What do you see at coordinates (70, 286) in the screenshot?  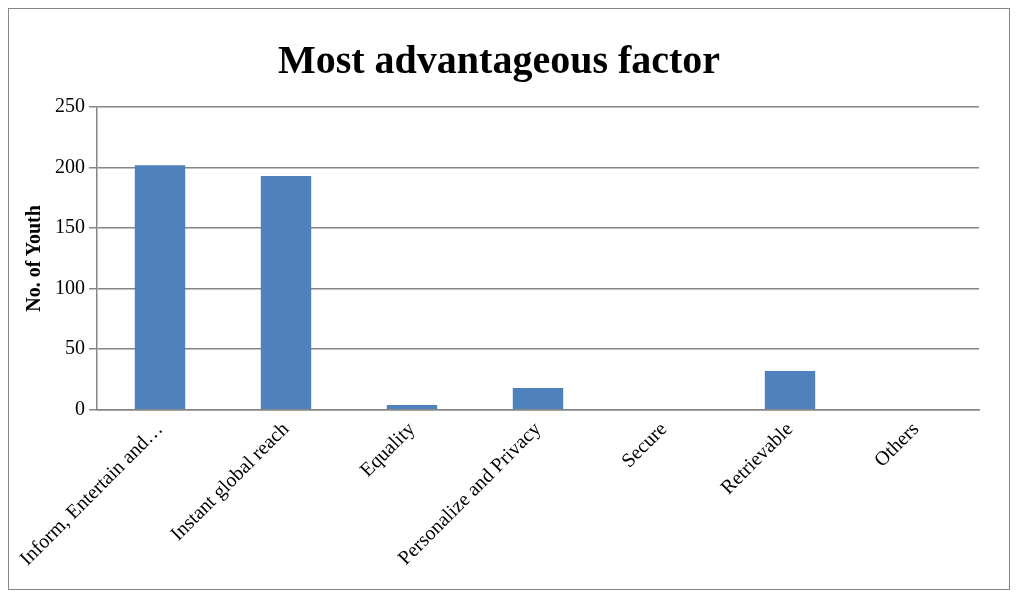 I see `y-tick-label: 100` at bounding box center [70, 286].